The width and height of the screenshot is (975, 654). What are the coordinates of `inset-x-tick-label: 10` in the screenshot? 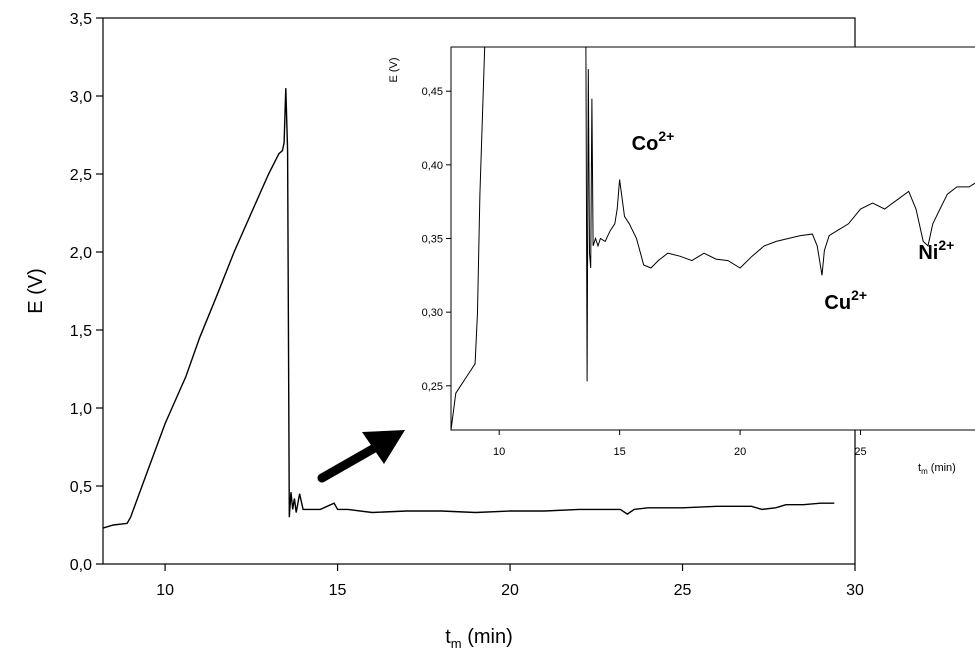 It's located at (499, 452).